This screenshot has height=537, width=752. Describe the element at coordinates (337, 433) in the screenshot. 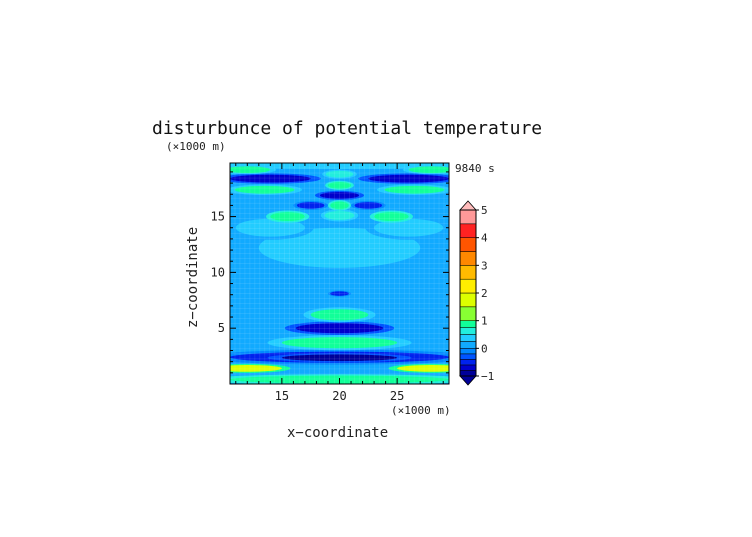

I see `x-axis-label: x−coordinate` at that location.